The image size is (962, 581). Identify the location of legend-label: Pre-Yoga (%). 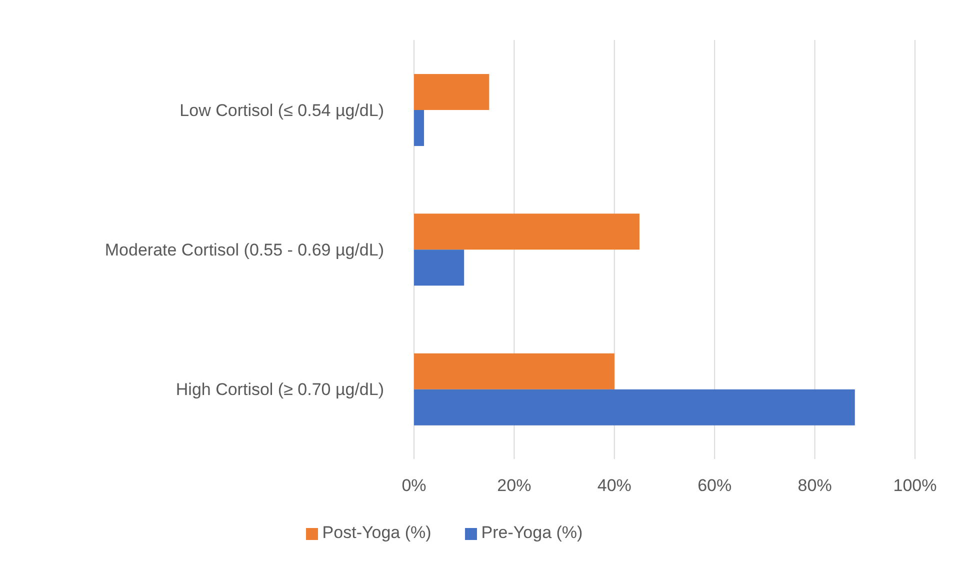
(532, 532).